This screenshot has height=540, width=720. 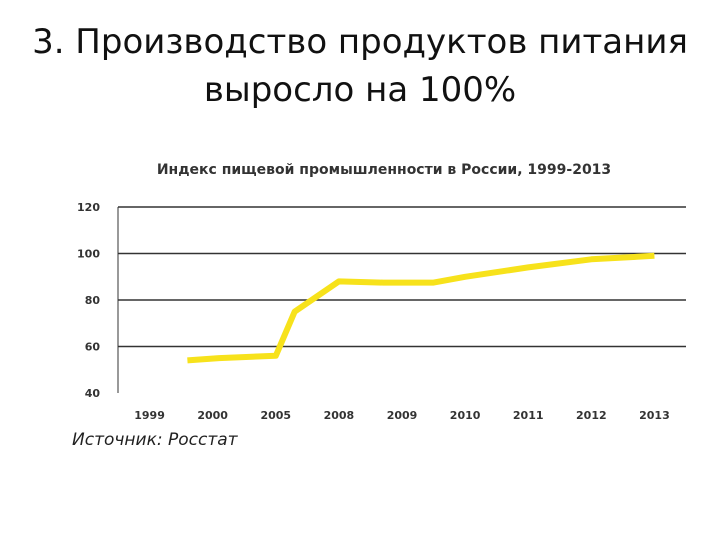 What do you see at coordinates (155, 440) in the screenshot?
I see `source-note: Источник: Росстат` at bounding box center [155, 440].